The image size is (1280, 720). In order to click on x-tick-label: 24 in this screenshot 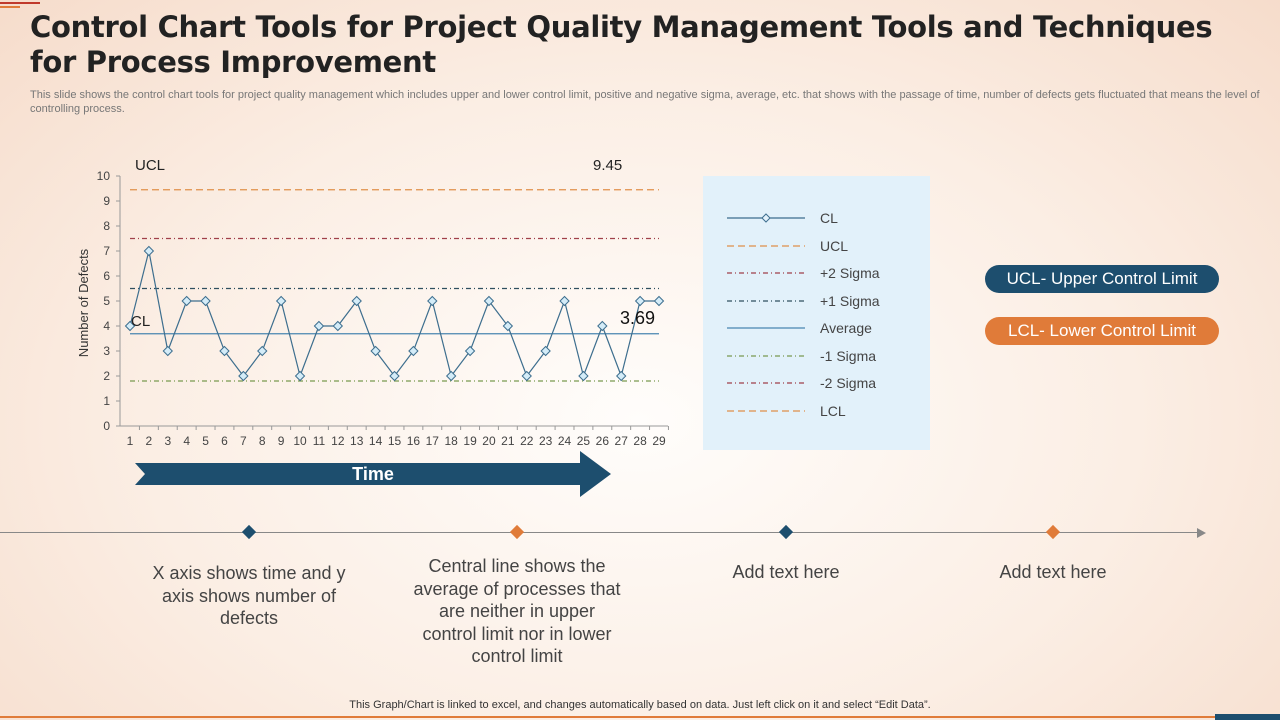, I will do `click(565, 441)`.